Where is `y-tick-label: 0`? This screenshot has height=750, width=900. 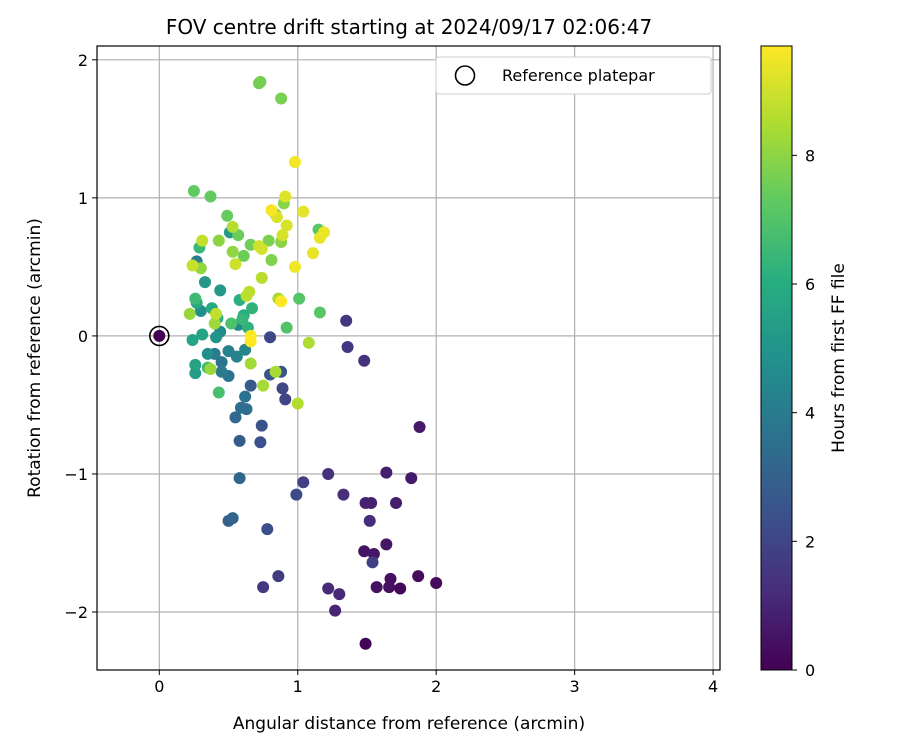
y-tick-label: 0 is located at coordinates (83, 336).